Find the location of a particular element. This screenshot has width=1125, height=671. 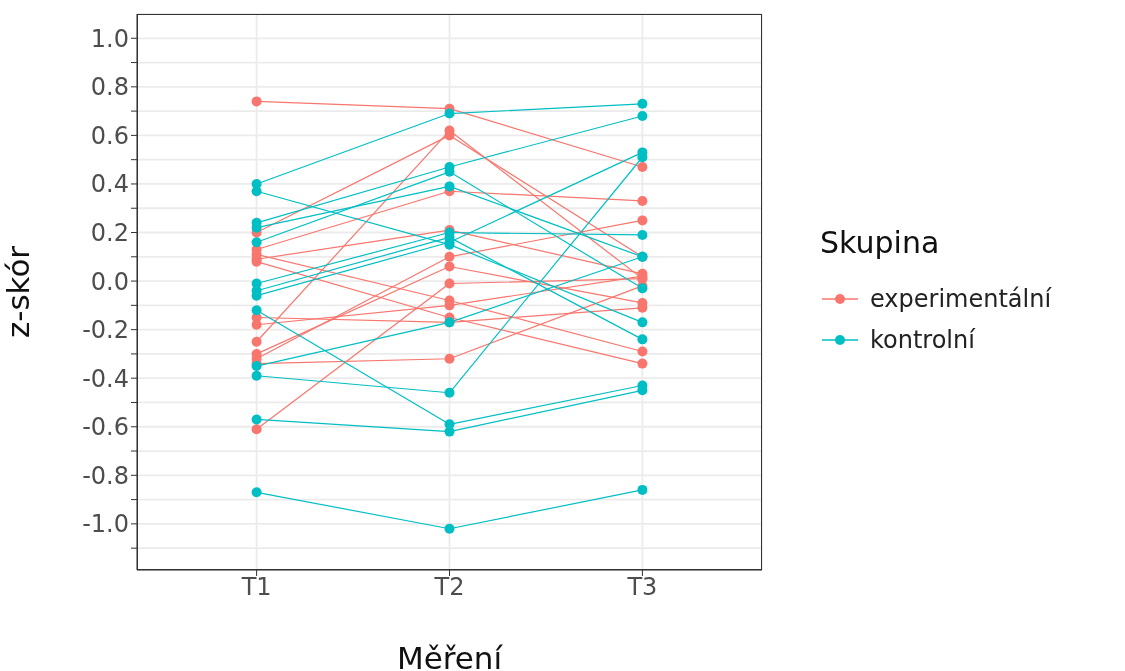

y-tick-label: -0.8 is located at coordinates (105, 475).